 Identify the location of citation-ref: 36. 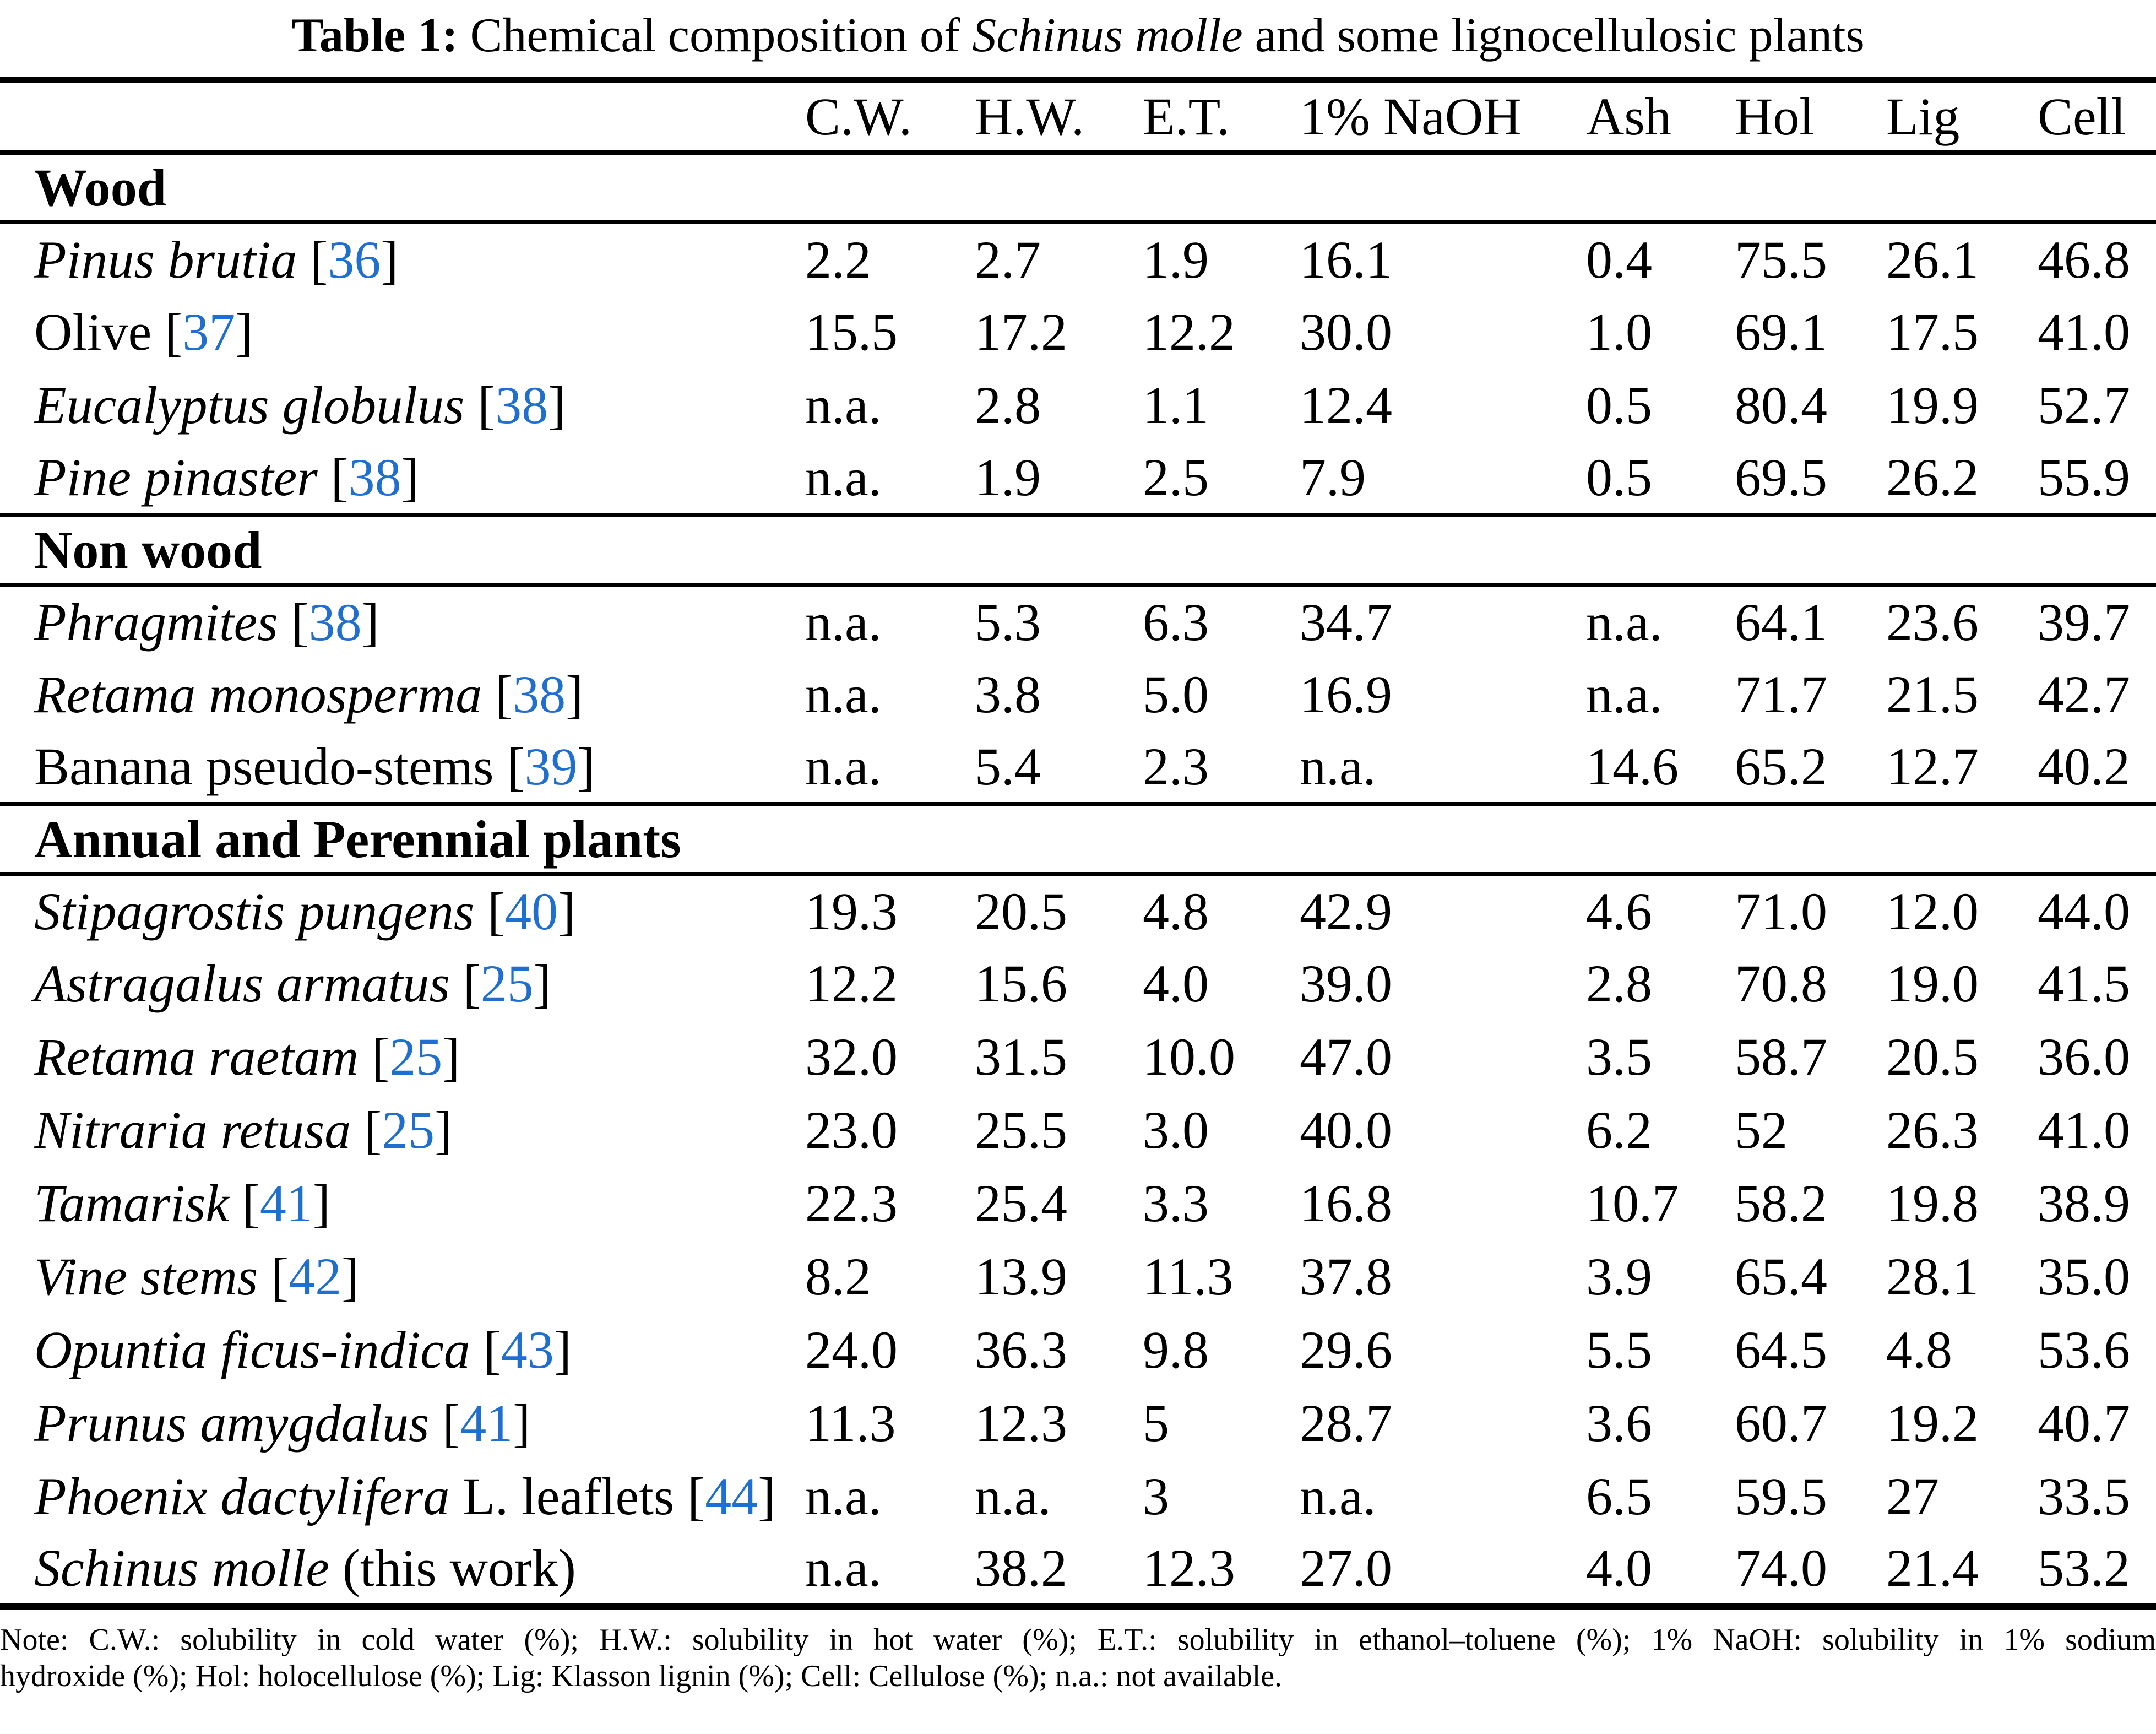
(354, 259).